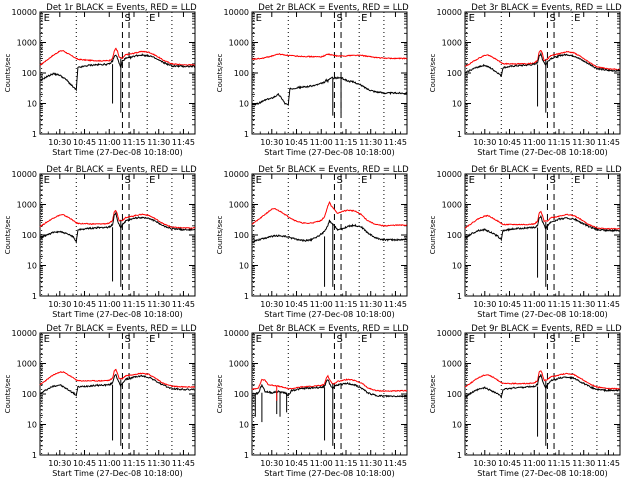 This screenshot has width=640, height=484. I want to click on panel-title: Det 6r BLACK = Events, RED = LLD, so click(546, 170).